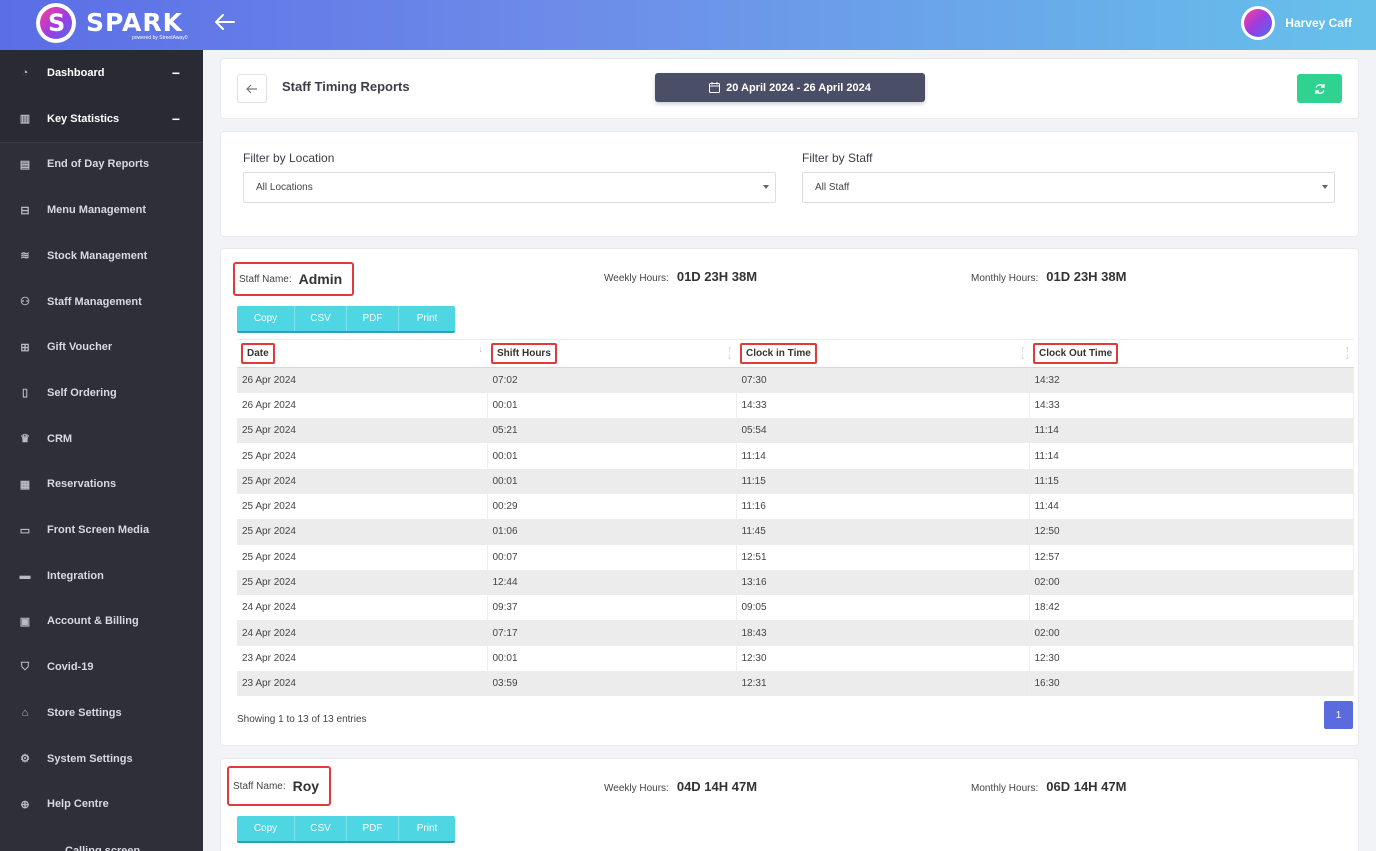 Image resolution: width=1376 pixels, height=851 pixels. I want to click on column-header-shift-hours: Shift Hours ↑ ↓, so click(611, 353).